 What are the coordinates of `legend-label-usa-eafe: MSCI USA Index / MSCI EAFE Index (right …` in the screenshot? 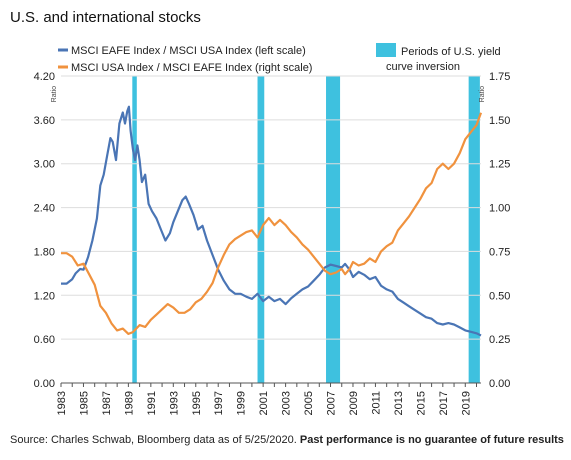 It's located at (191, 68).